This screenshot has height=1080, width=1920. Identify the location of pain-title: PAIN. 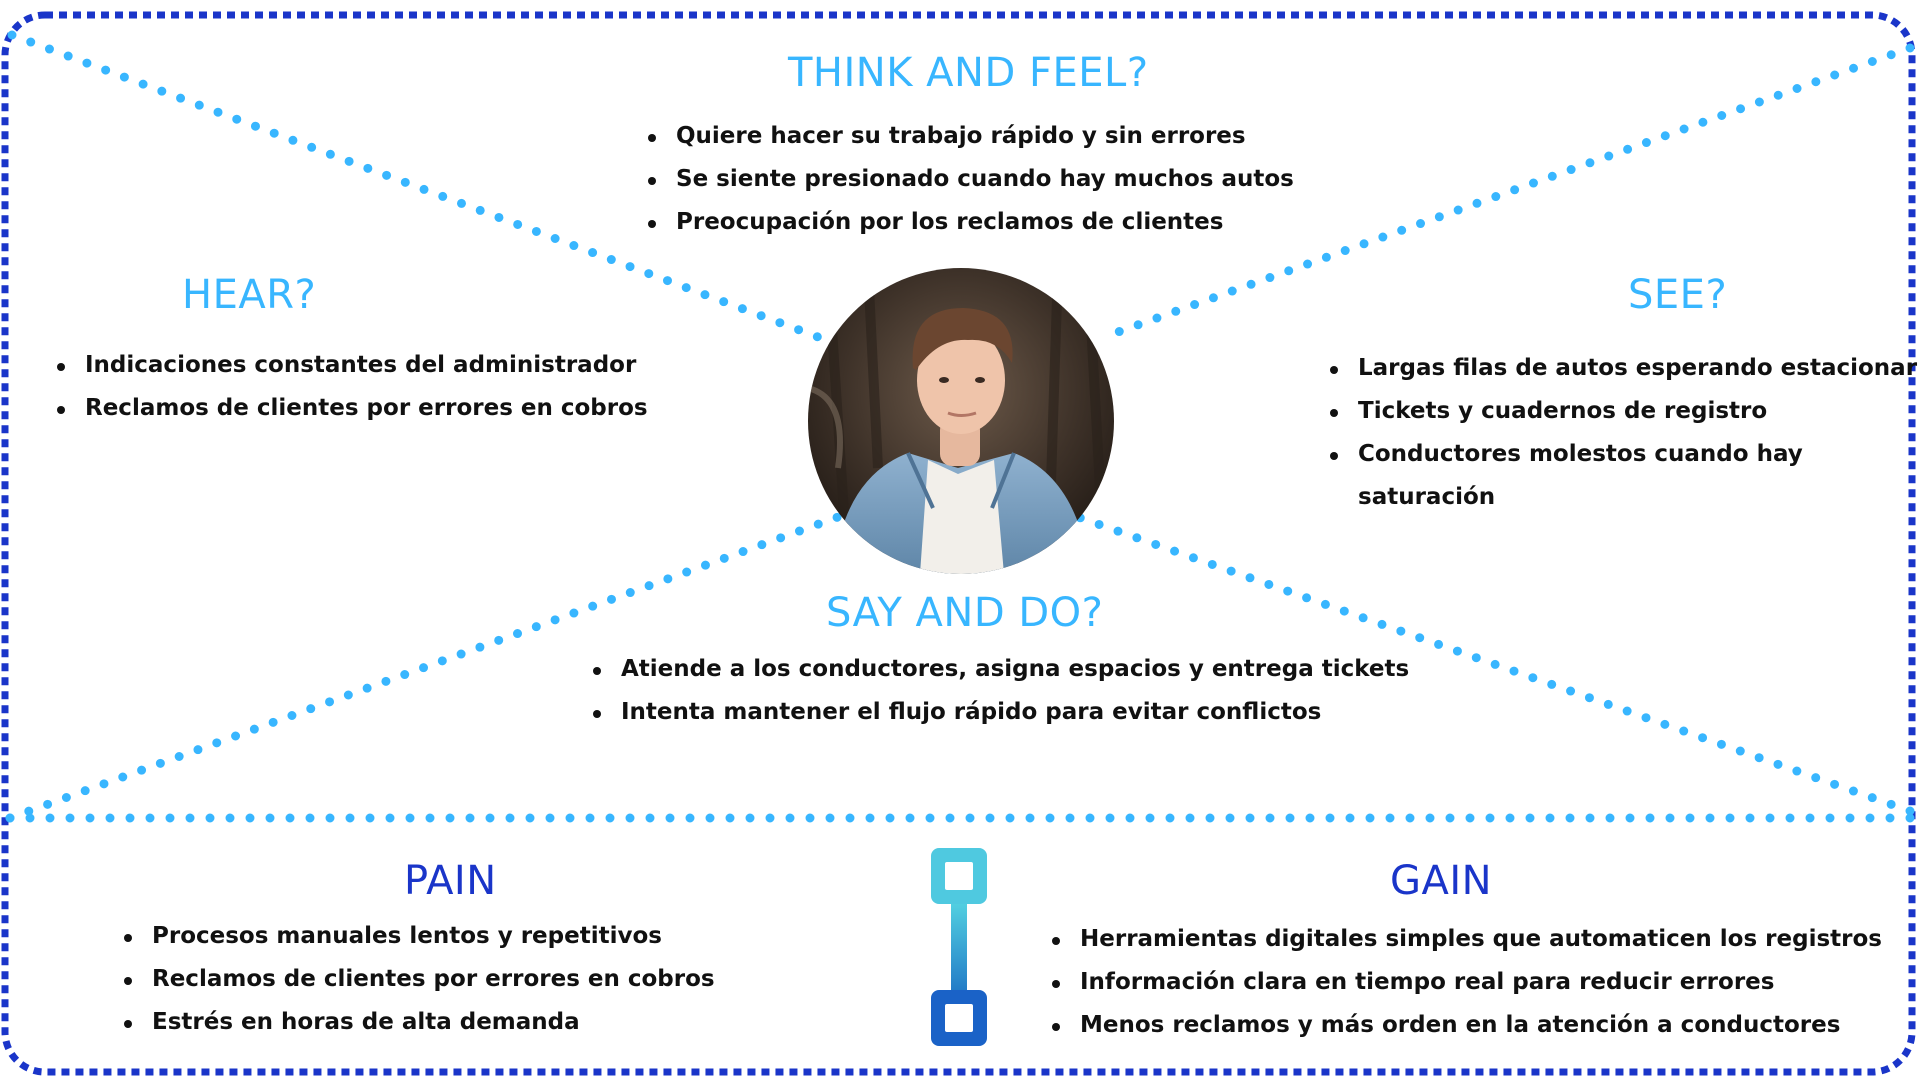
(450, 881).